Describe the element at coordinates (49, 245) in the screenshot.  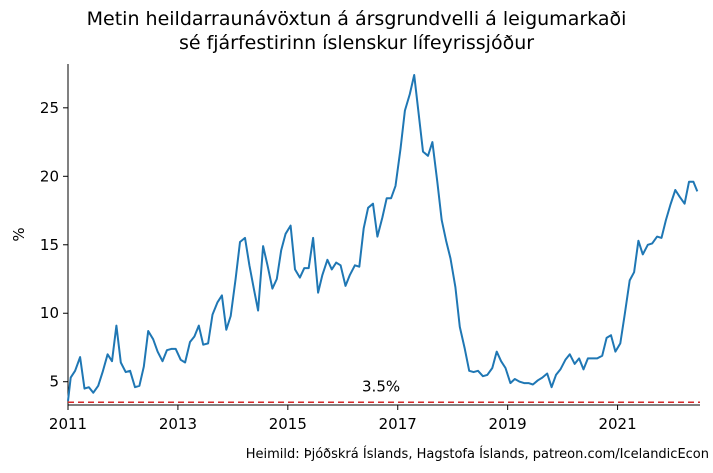
I see `y-tick-label: 15` at that location.